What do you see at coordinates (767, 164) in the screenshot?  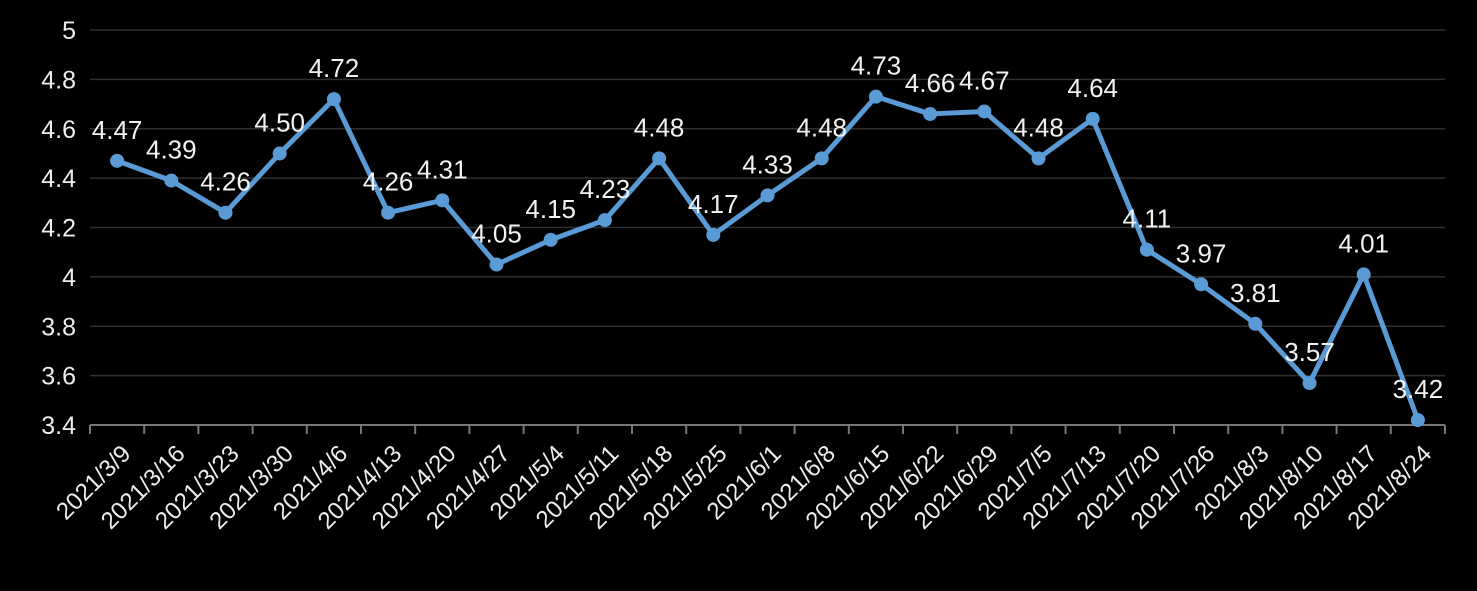 I see `data-point-label: 4.33` at bounding box center [767, 164].